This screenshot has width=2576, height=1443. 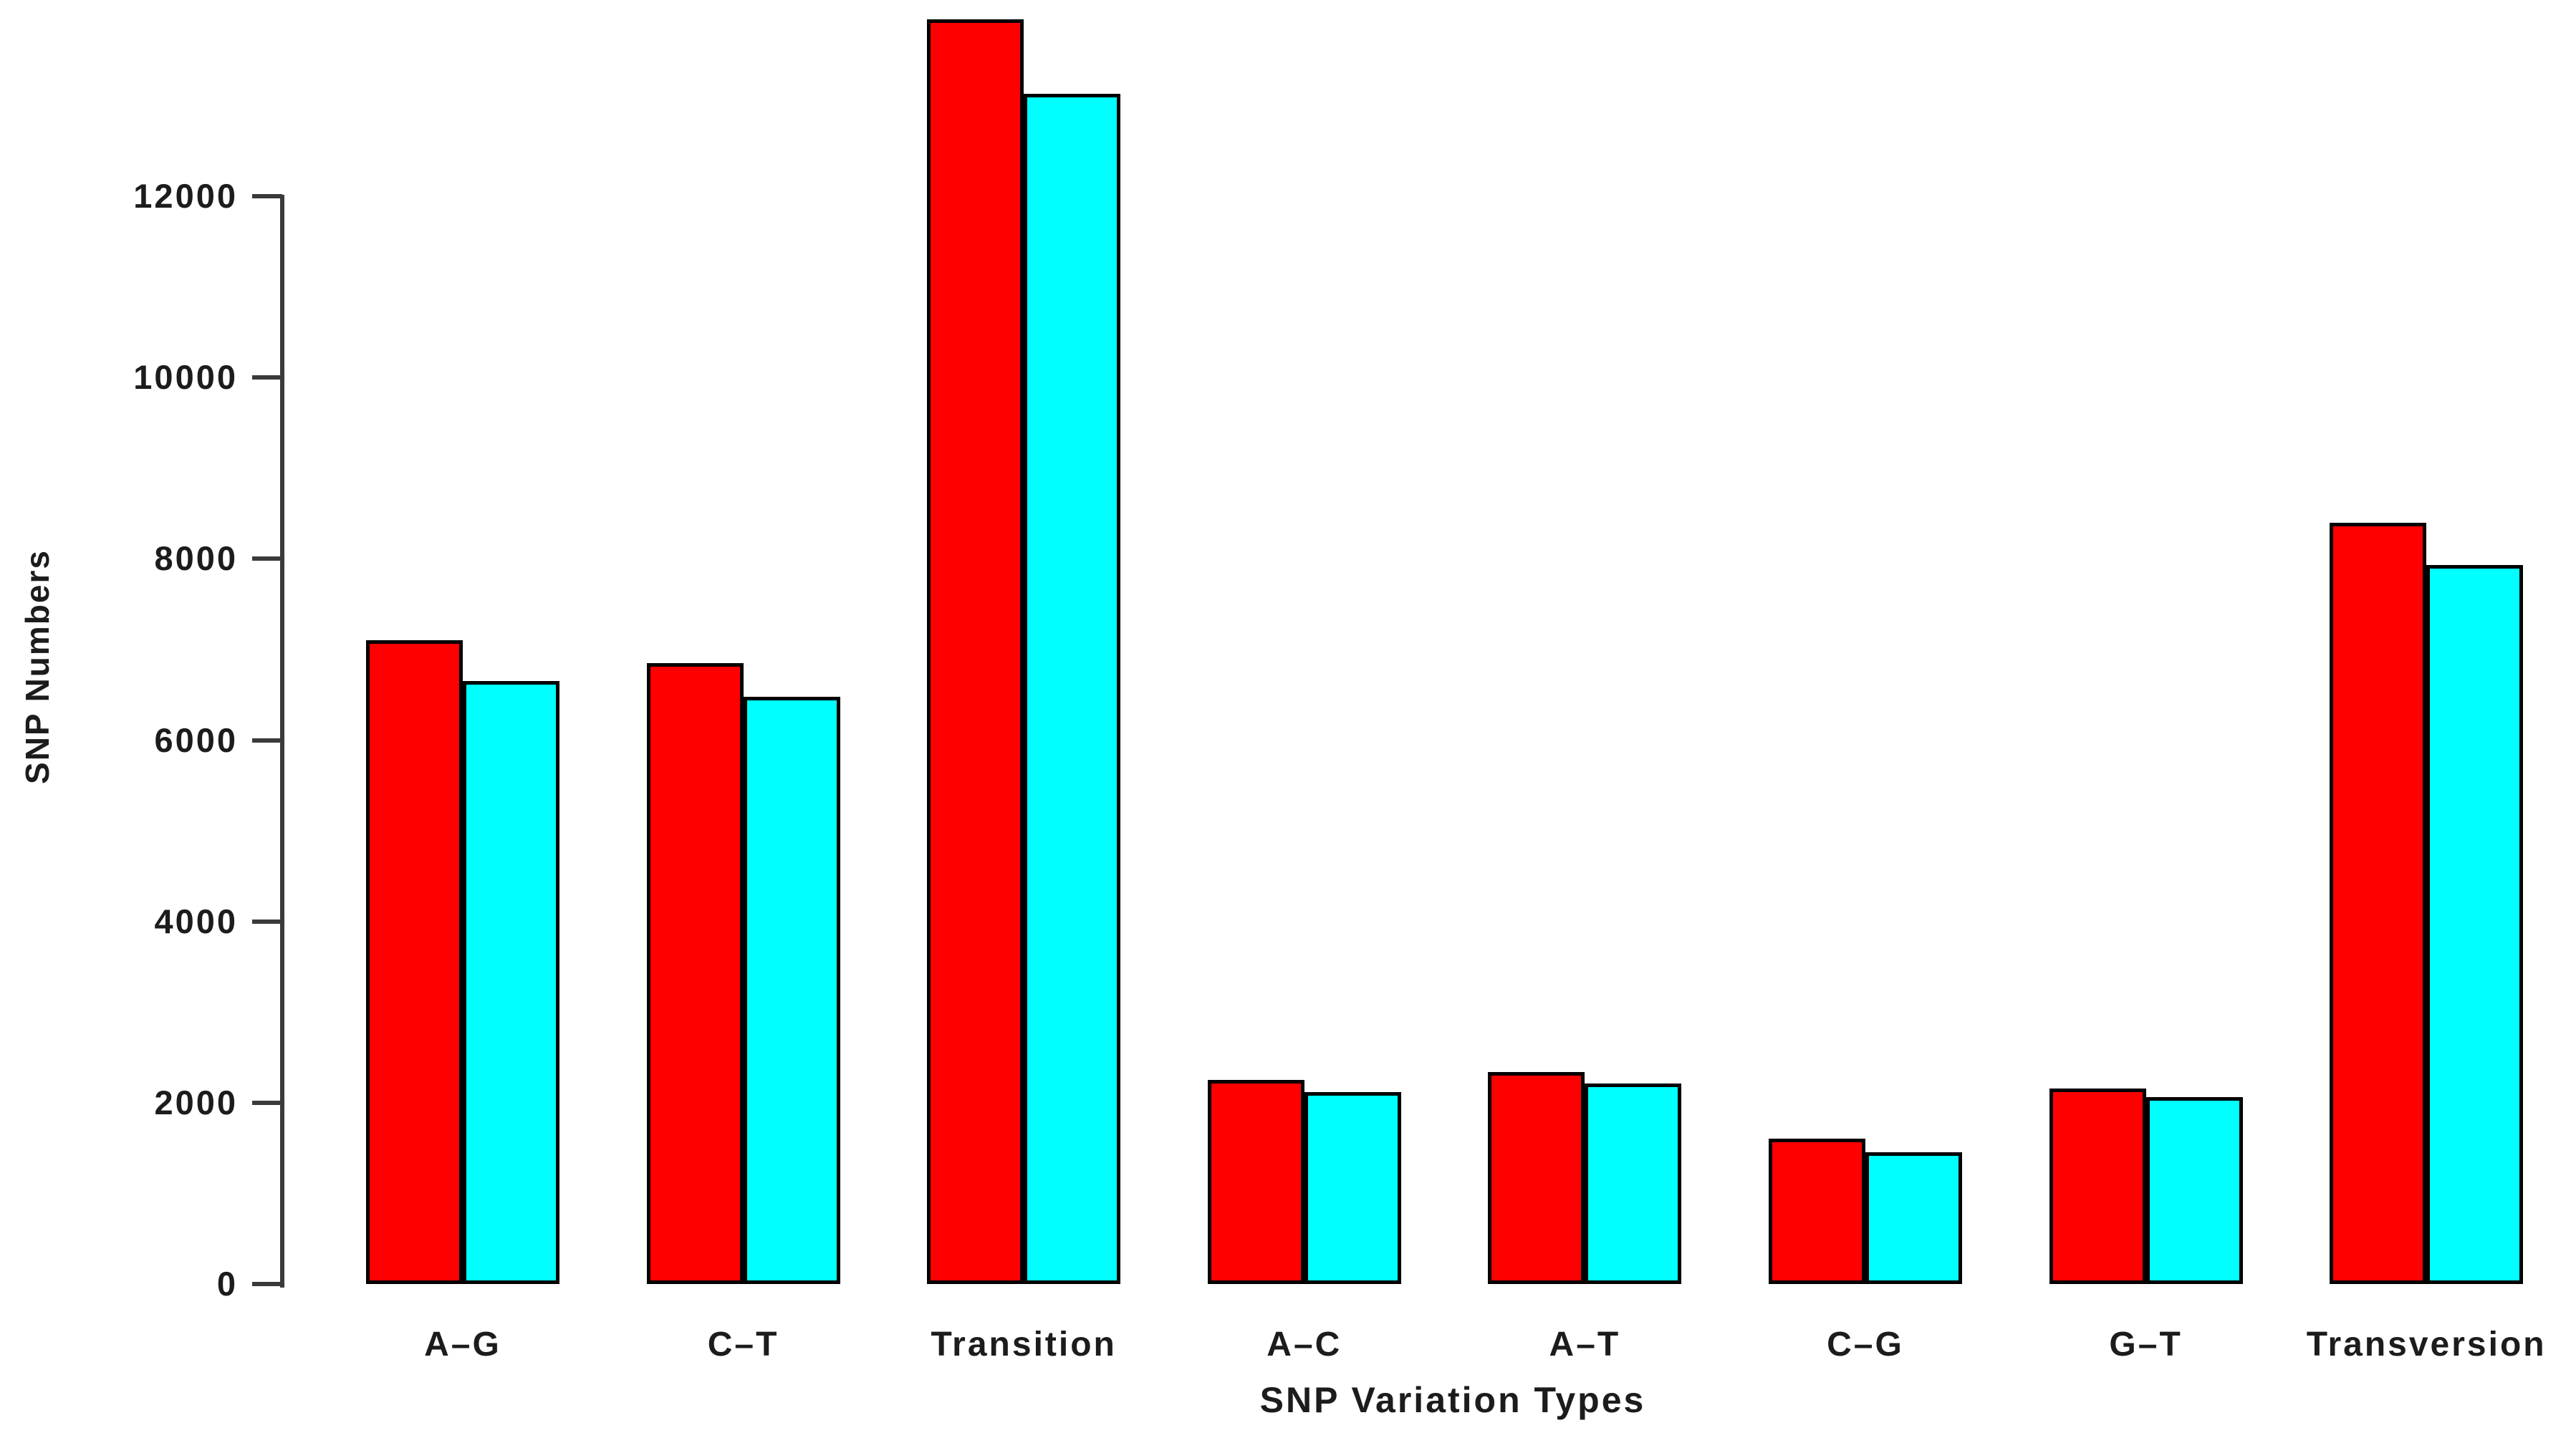 I want to click on category-label-G–T: G–T, so click(x=2146, y=1345).